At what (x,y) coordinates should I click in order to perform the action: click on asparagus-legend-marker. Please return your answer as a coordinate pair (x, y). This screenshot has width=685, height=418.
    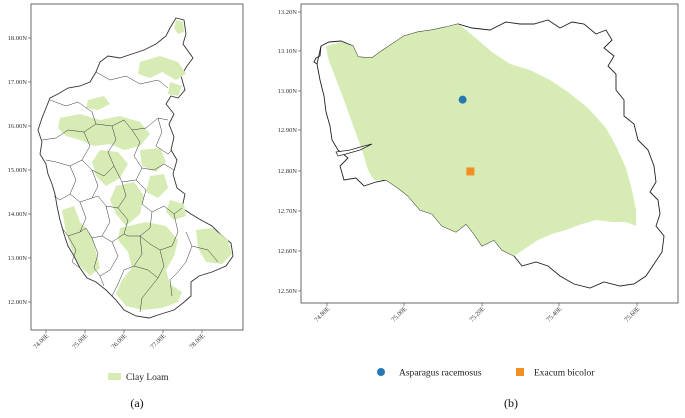
    Looking at the image, I should click on (381, 372).